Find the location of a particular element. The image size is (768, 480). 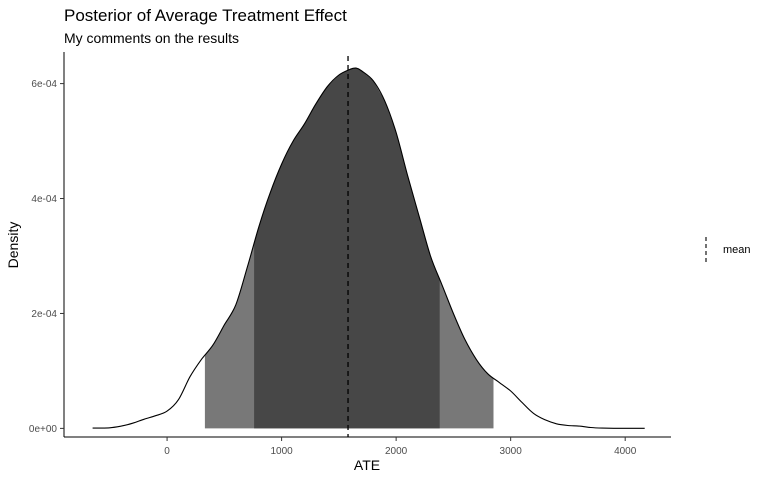

x-tick-label: 0 is located at coordinates (167, 451).